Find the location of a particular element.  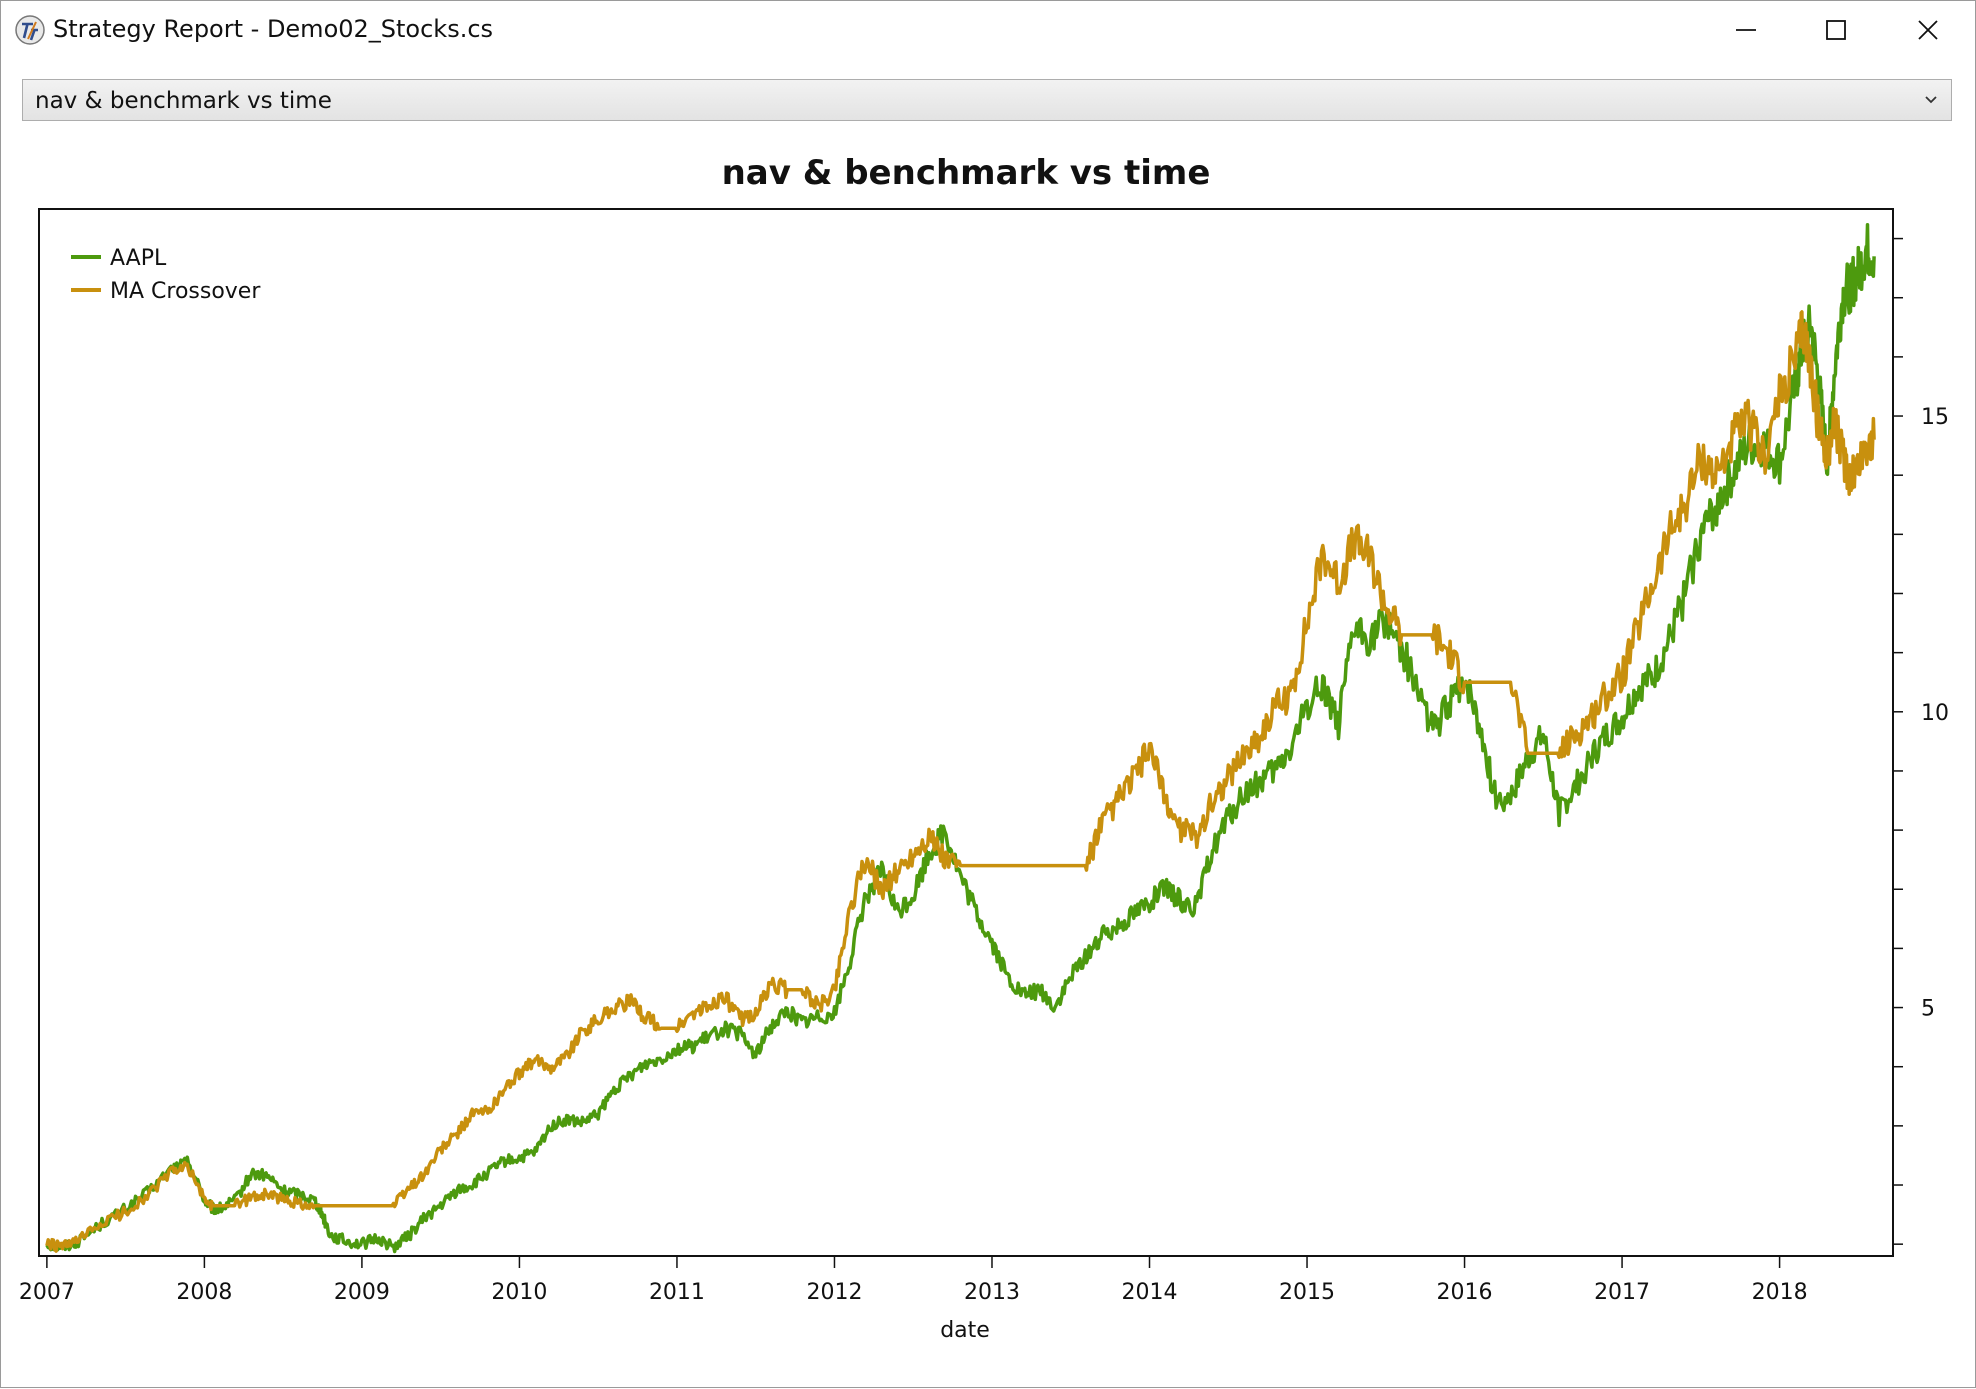

x-tick-label: 2015 is located at coordinates (1307, 1292).